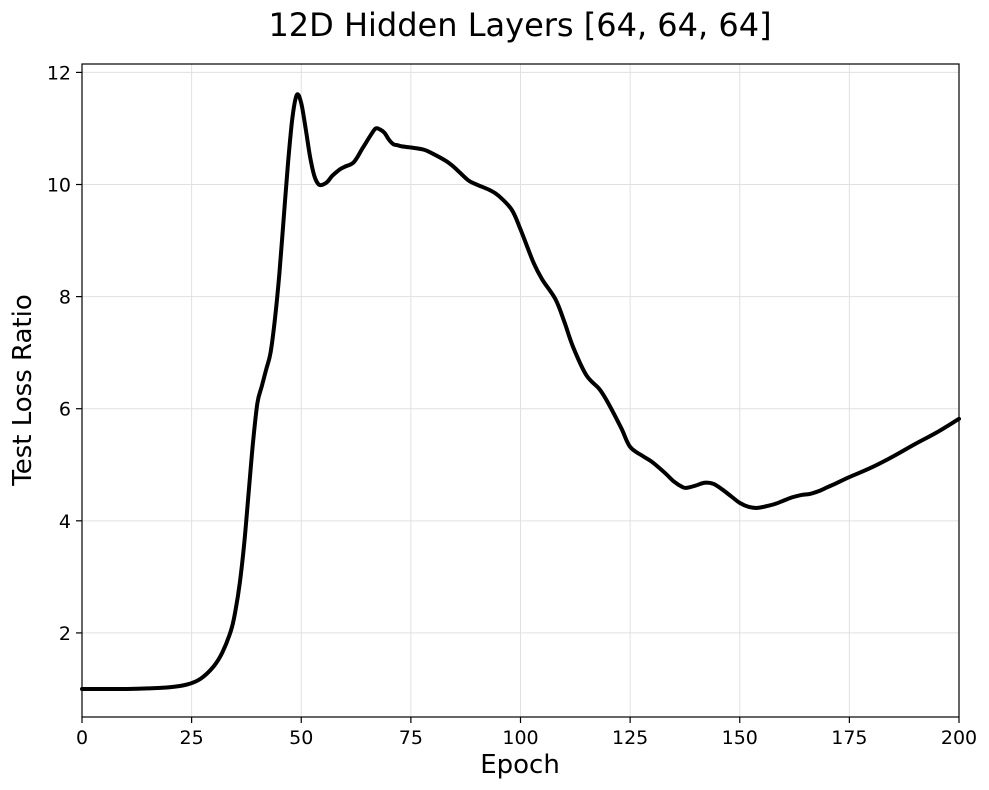  What do you see at coordinates (65, 522) in the screenshot?
I see `y-tick-label: 4` at bounding box center [65, 522].